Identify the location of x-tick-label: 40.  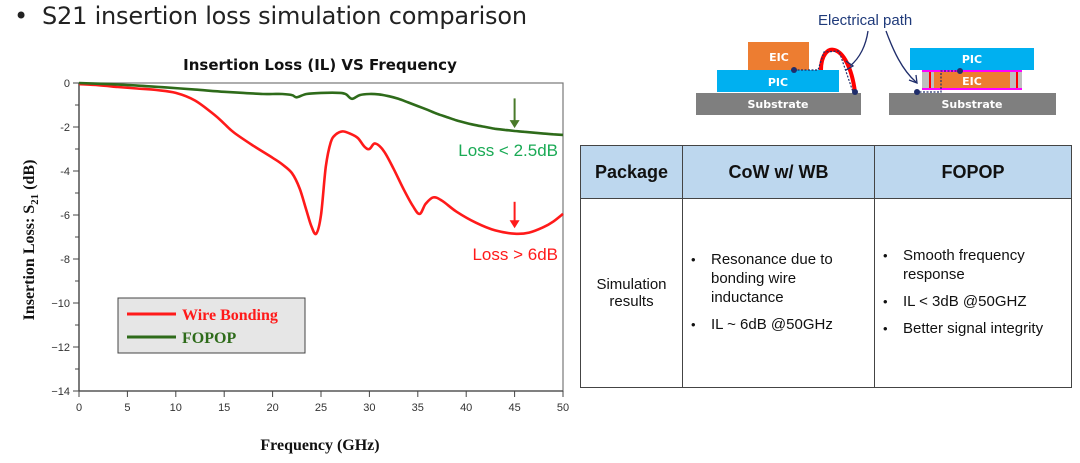
(466, 408).